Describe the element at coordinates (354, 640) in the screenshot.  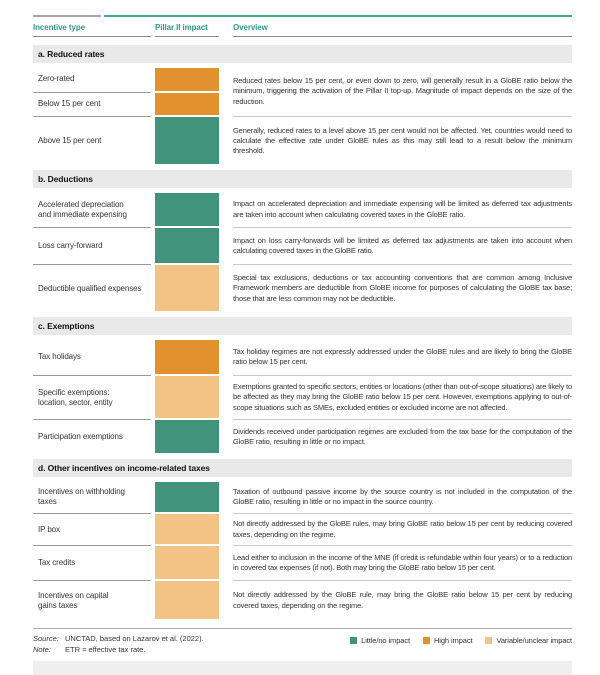
I see `legend-swatch-little-icon` at that location.